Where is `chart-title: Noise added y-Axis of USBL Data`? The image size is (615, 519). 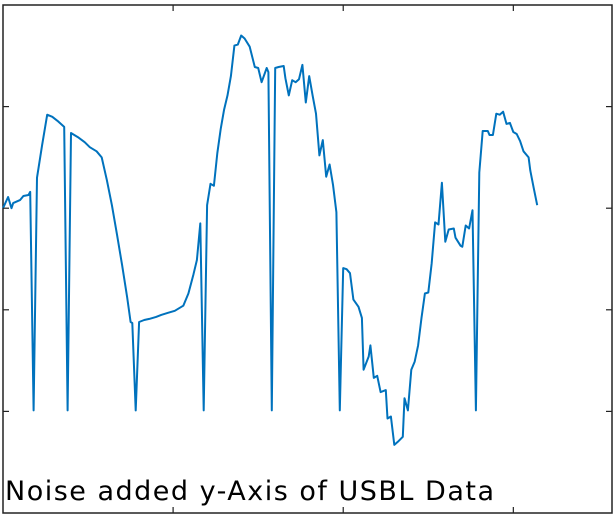 chart-title: Noise added y-Axis of USBL Data is located at coordinates (250, 491).